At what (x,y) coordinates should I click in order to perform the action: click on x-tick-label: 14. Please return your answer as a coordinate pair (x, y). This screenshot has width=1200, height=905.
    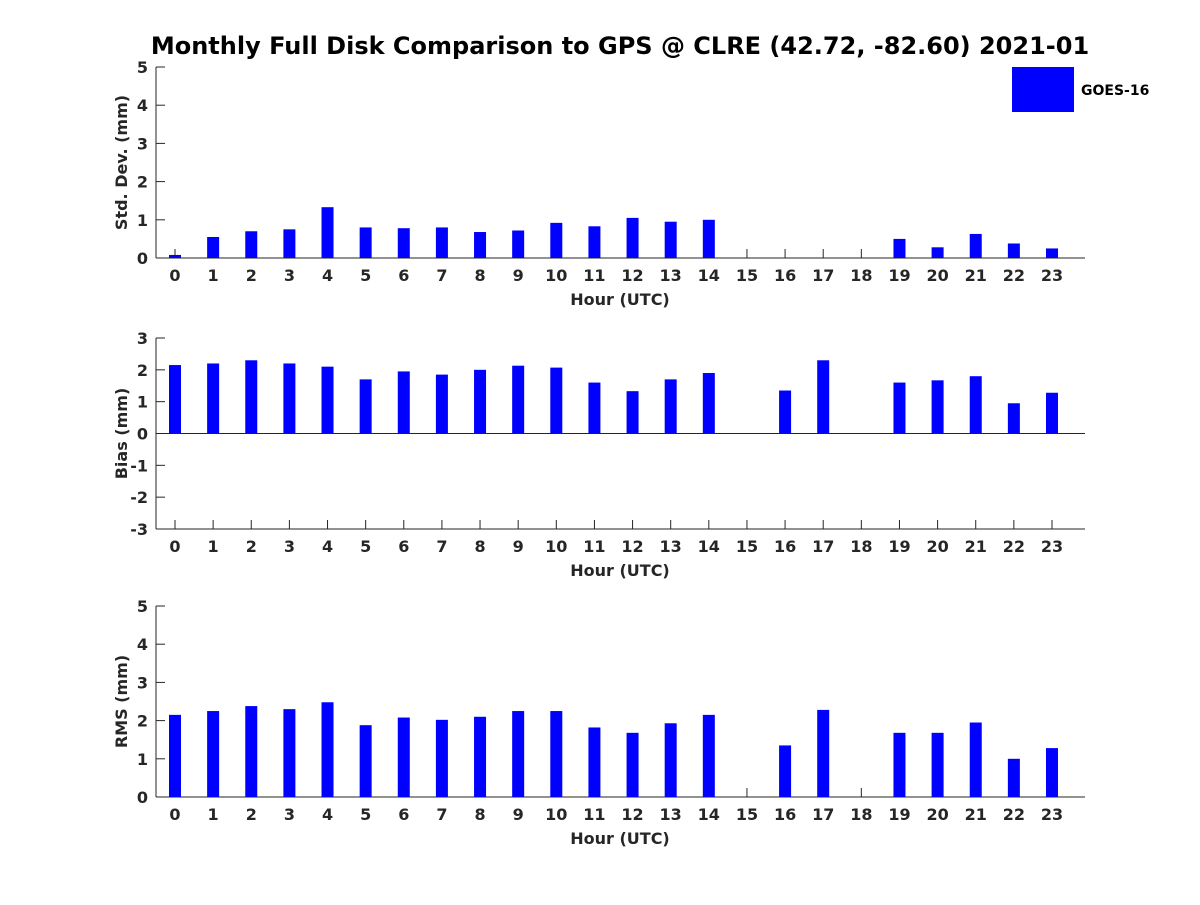
    Looking at the image, I should click on (709, 275).